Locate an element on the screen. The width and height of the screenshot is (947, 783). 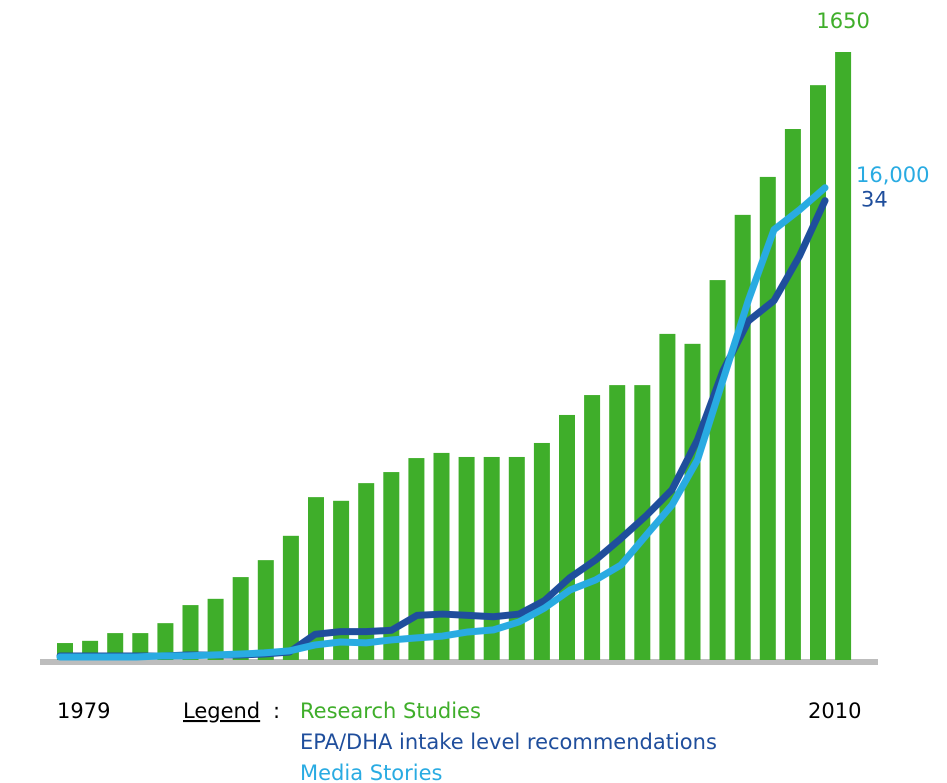
legend-entry: EPA/DHA intake level recommendations is located at coordinates (508, 742).